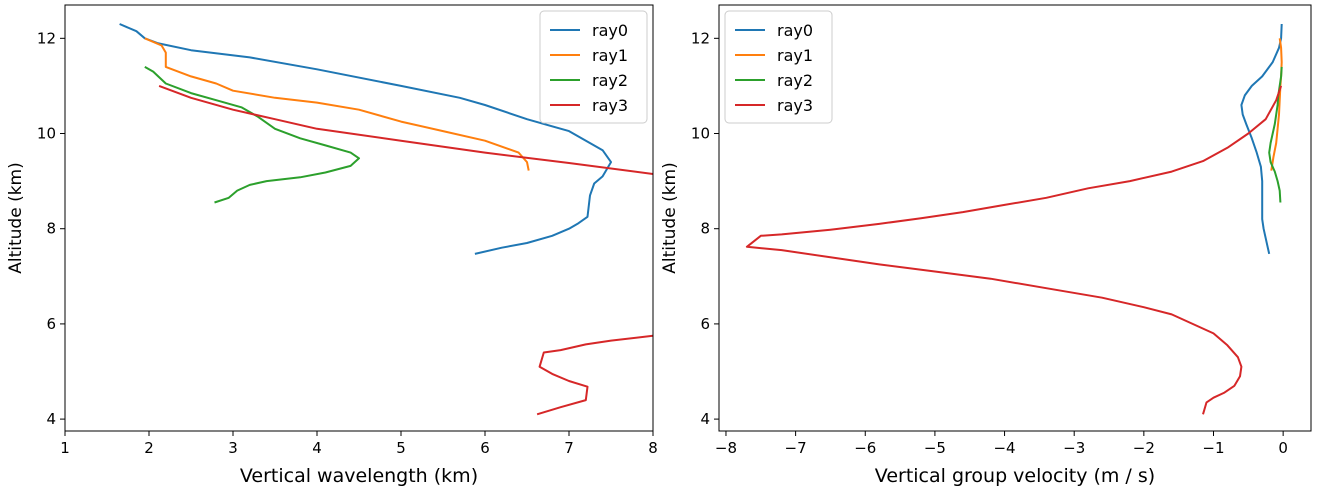 The image size is (1330, 497). I want to click on x-tick-label: 0, so click(1283, 448).